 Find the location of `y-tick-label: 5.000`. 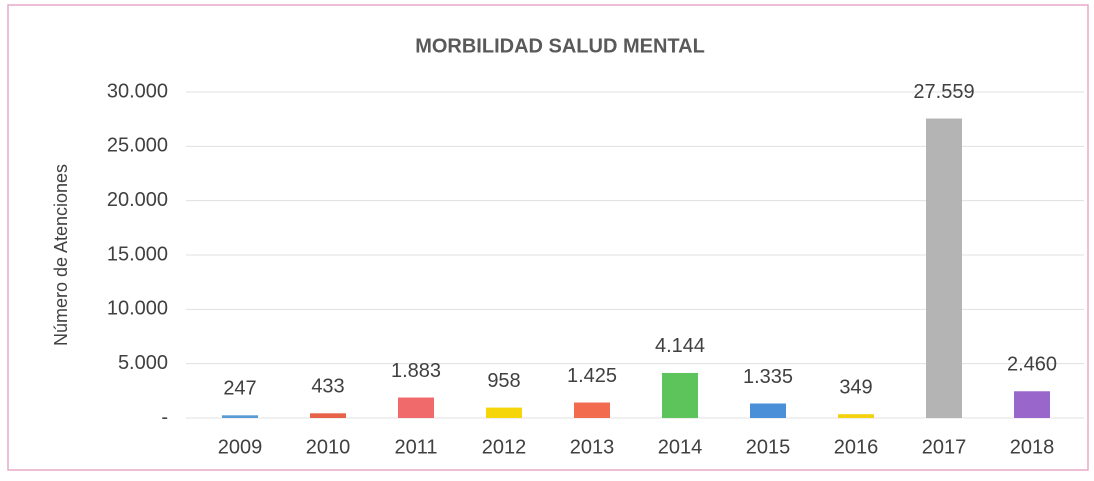

y-tick-label: 5.000 is located at coordinates (143, 363).